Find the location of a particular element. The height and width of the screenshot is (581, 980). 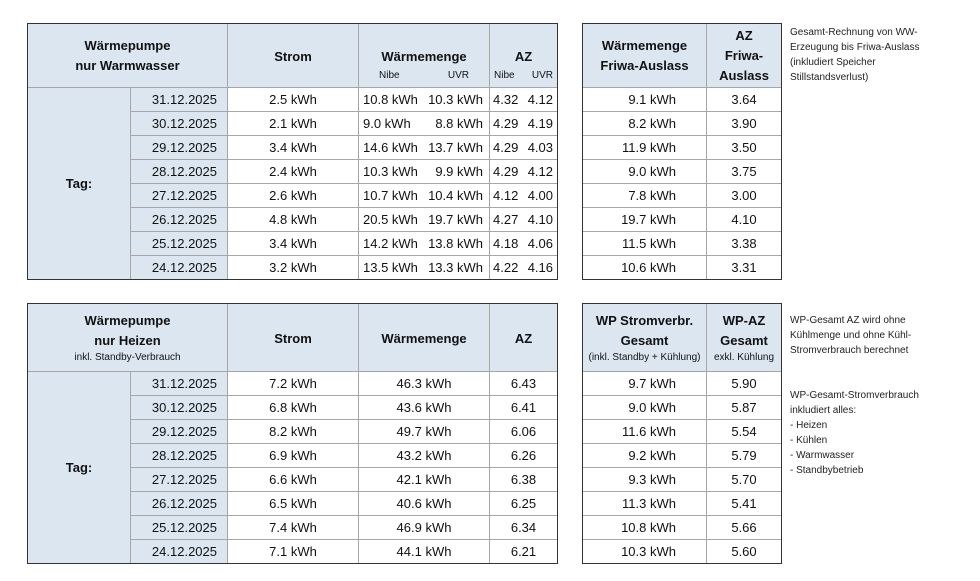

value-cell: 20.5 kWh 19.7 kWh is located at coordinates (424, 219).